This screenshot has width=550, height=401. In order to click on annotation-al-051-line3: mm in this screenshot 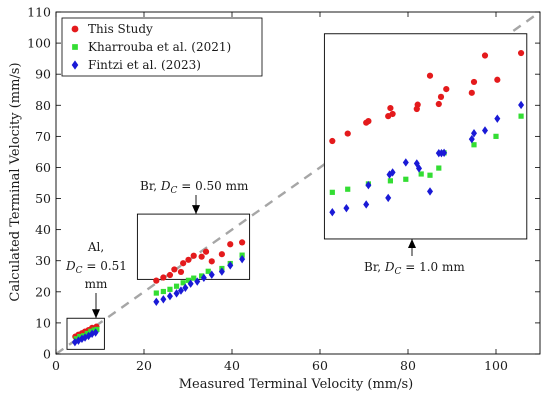, I will do `click(96, 284)`.